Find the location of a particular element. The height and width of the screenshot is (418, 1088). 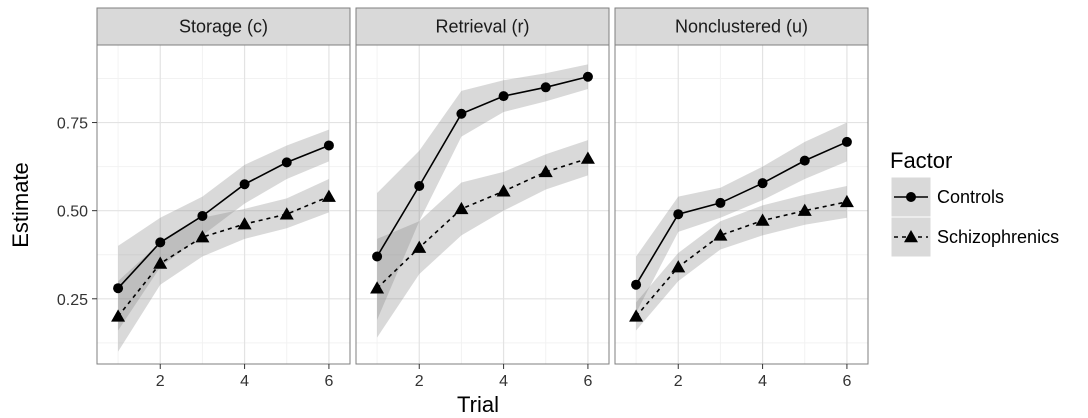

legend-key-triangle is located at coordinates (911, 236).